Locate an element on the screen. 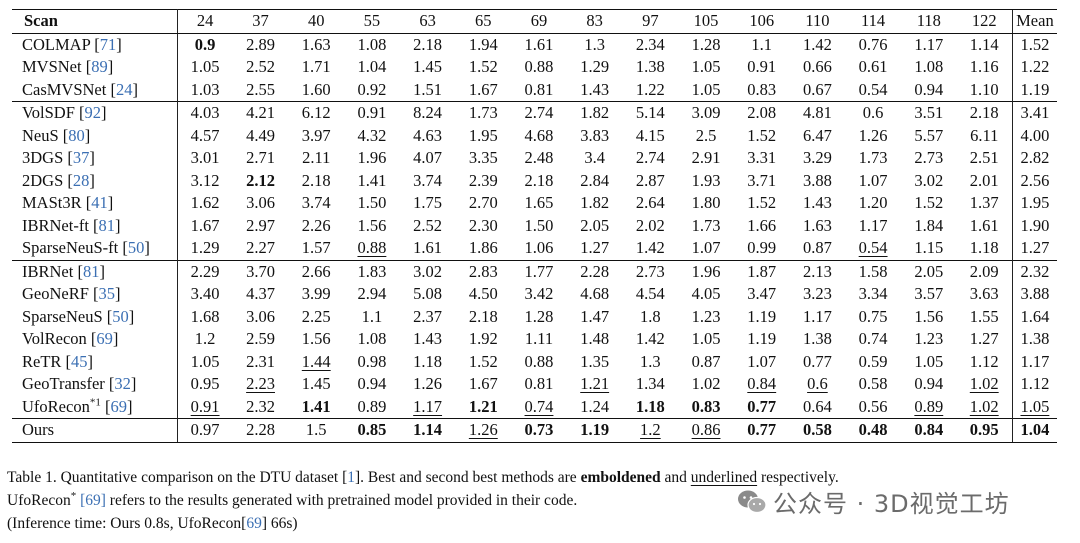 The height and width of the screenshot is (543, 1080). value-cell: 4.63 is located at coordinates (428, 135).